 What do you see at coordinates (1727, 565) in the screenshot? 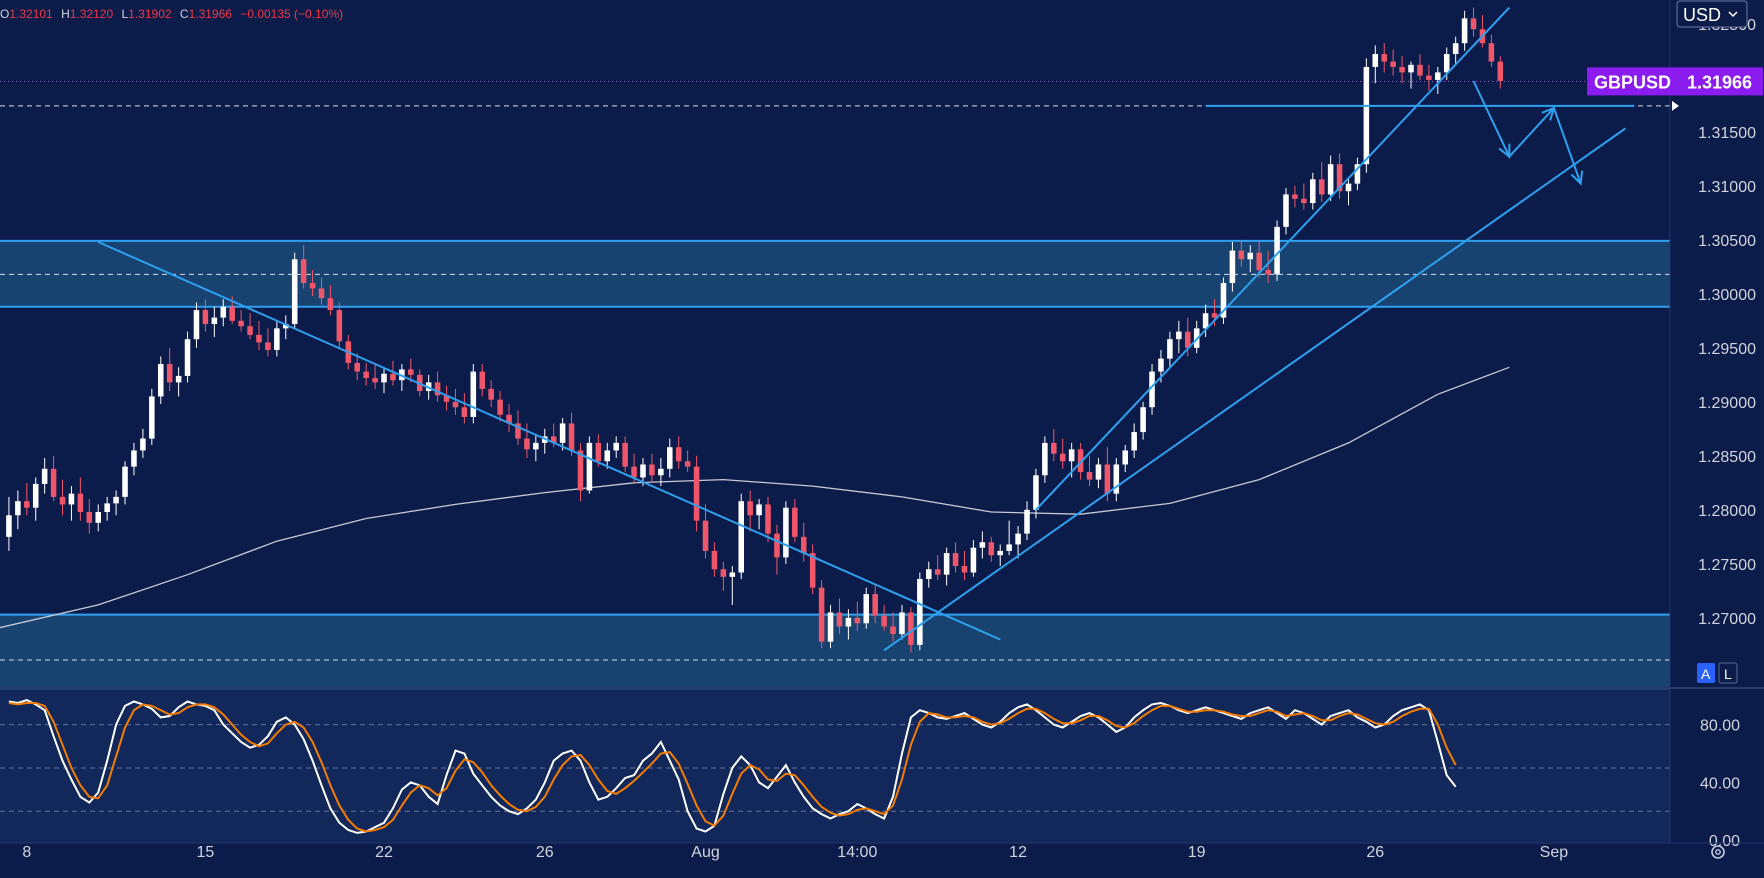
I see `price-tick-label: 1.27500` at bounding box center [1727, 565].